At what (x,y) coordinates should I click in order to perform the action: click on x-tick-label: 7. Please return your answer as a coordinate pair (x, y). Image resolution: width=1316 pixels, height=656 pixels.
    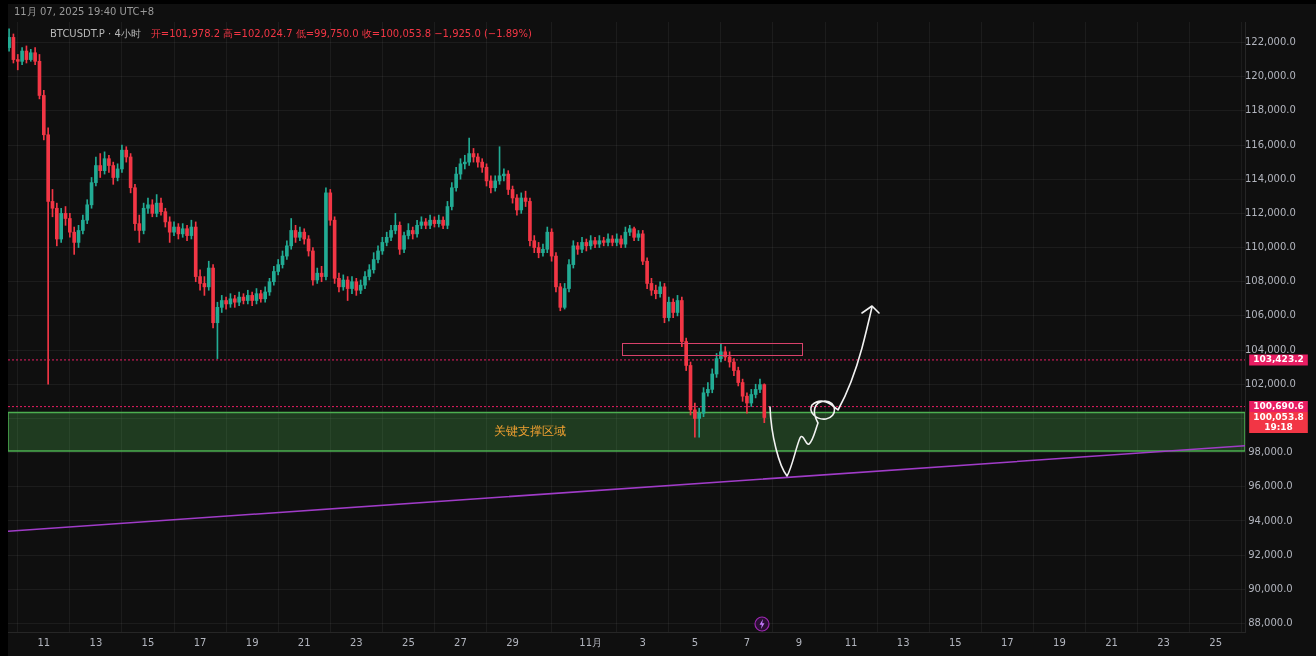
    Looking at the image, I should click on (747, 642).